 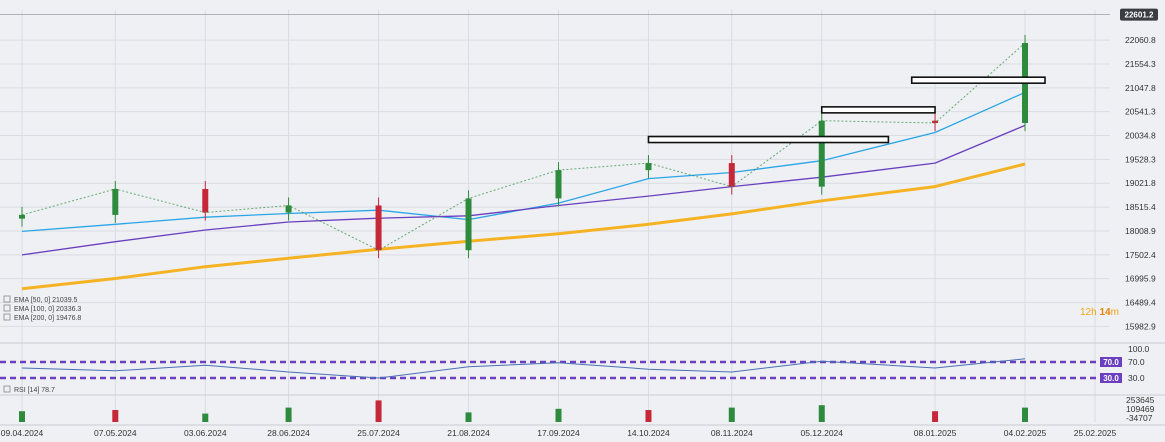 I want to click on y-tick-label: 20034.8, so click(x=1140, y=136).